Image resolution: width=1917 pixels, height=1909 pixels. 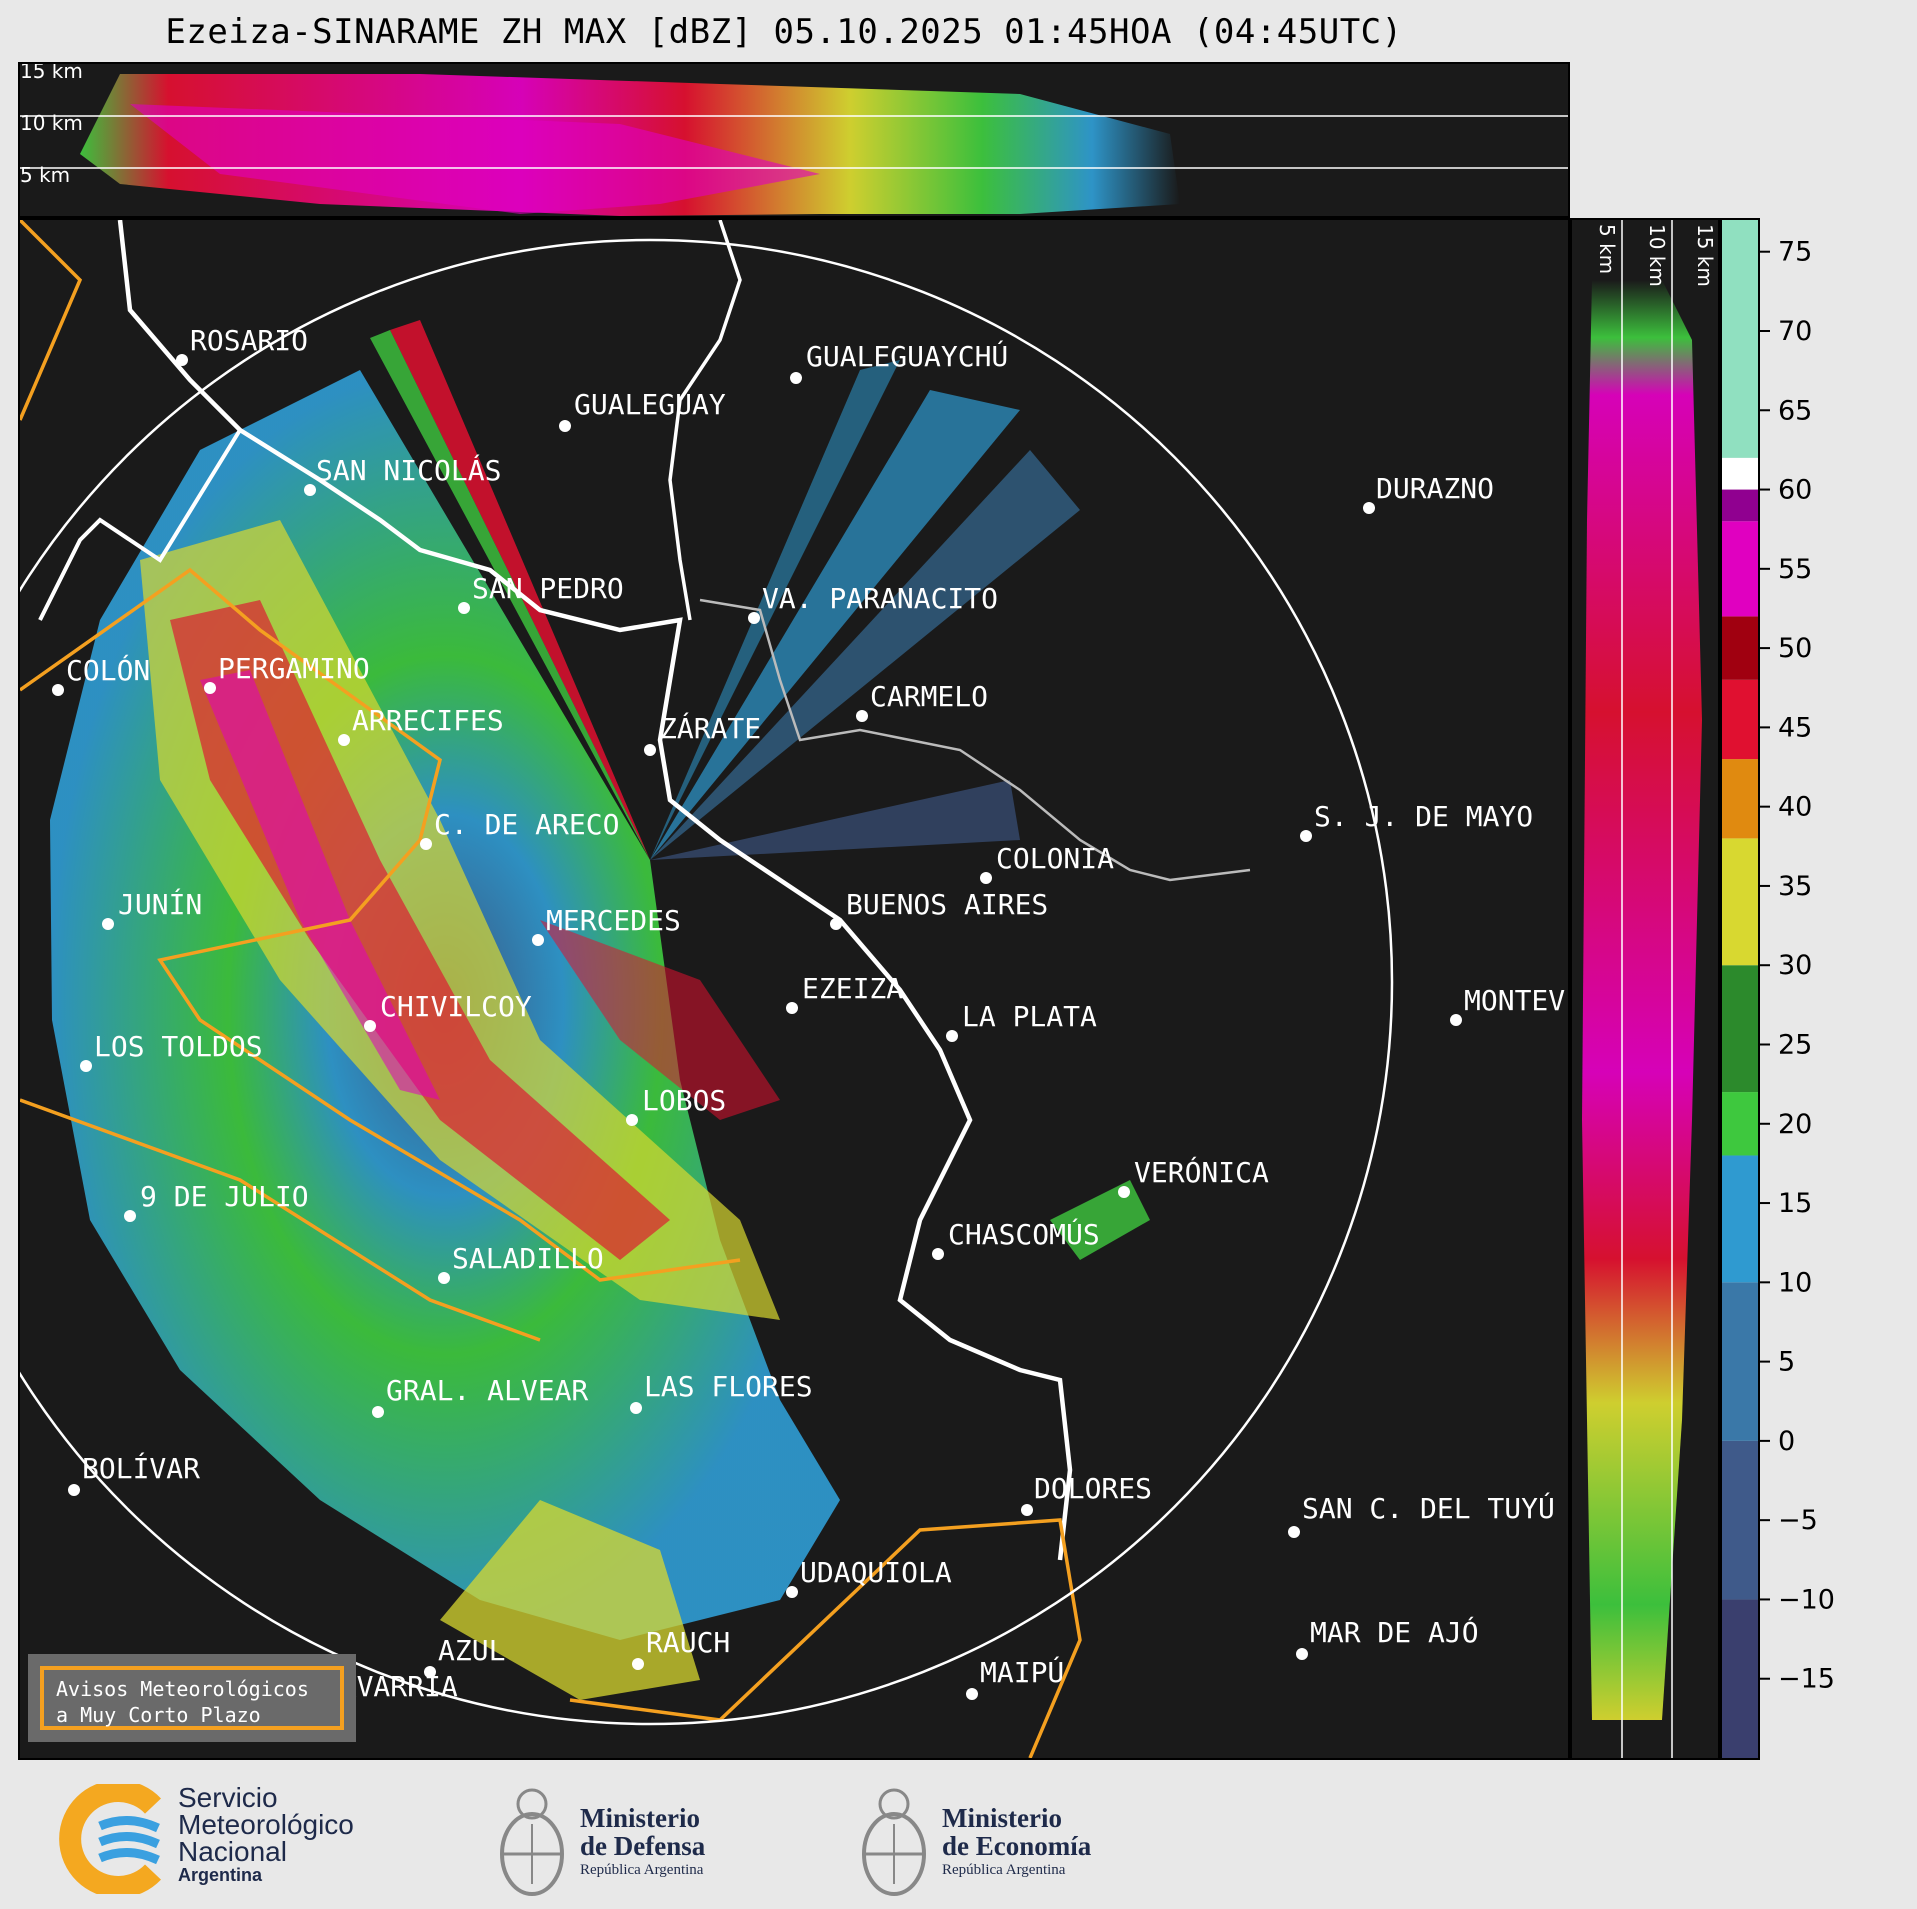 What do you see at coordinates (642, 1870) in the screenshot?
I see `defensa-line3: República Argentina` at bounding box center [642, 1870].